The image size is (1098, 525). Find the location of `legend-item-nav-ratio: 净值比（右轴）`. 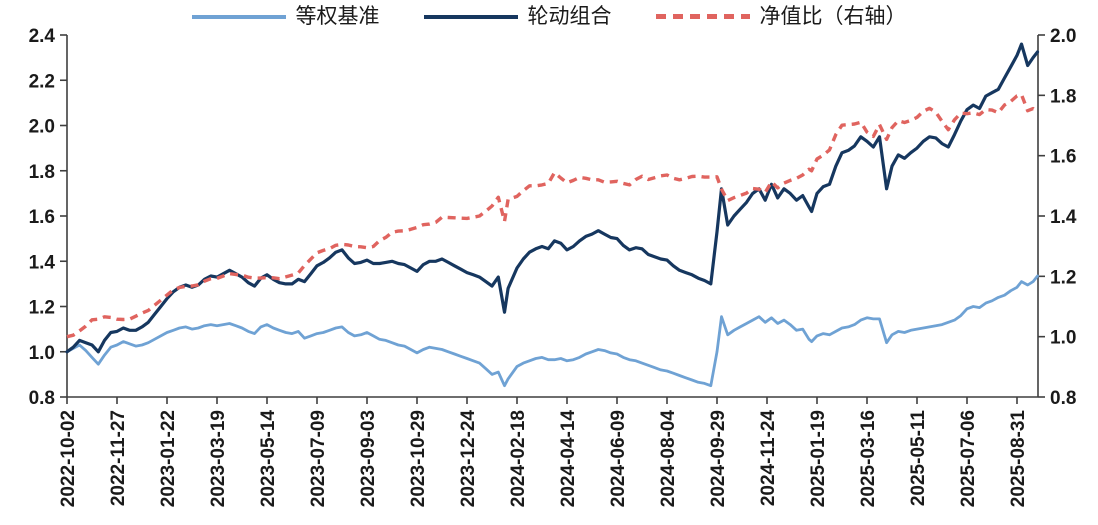

legend-item-nav-ratio: 净值比（右轴） is located at coordinates (781, 16).